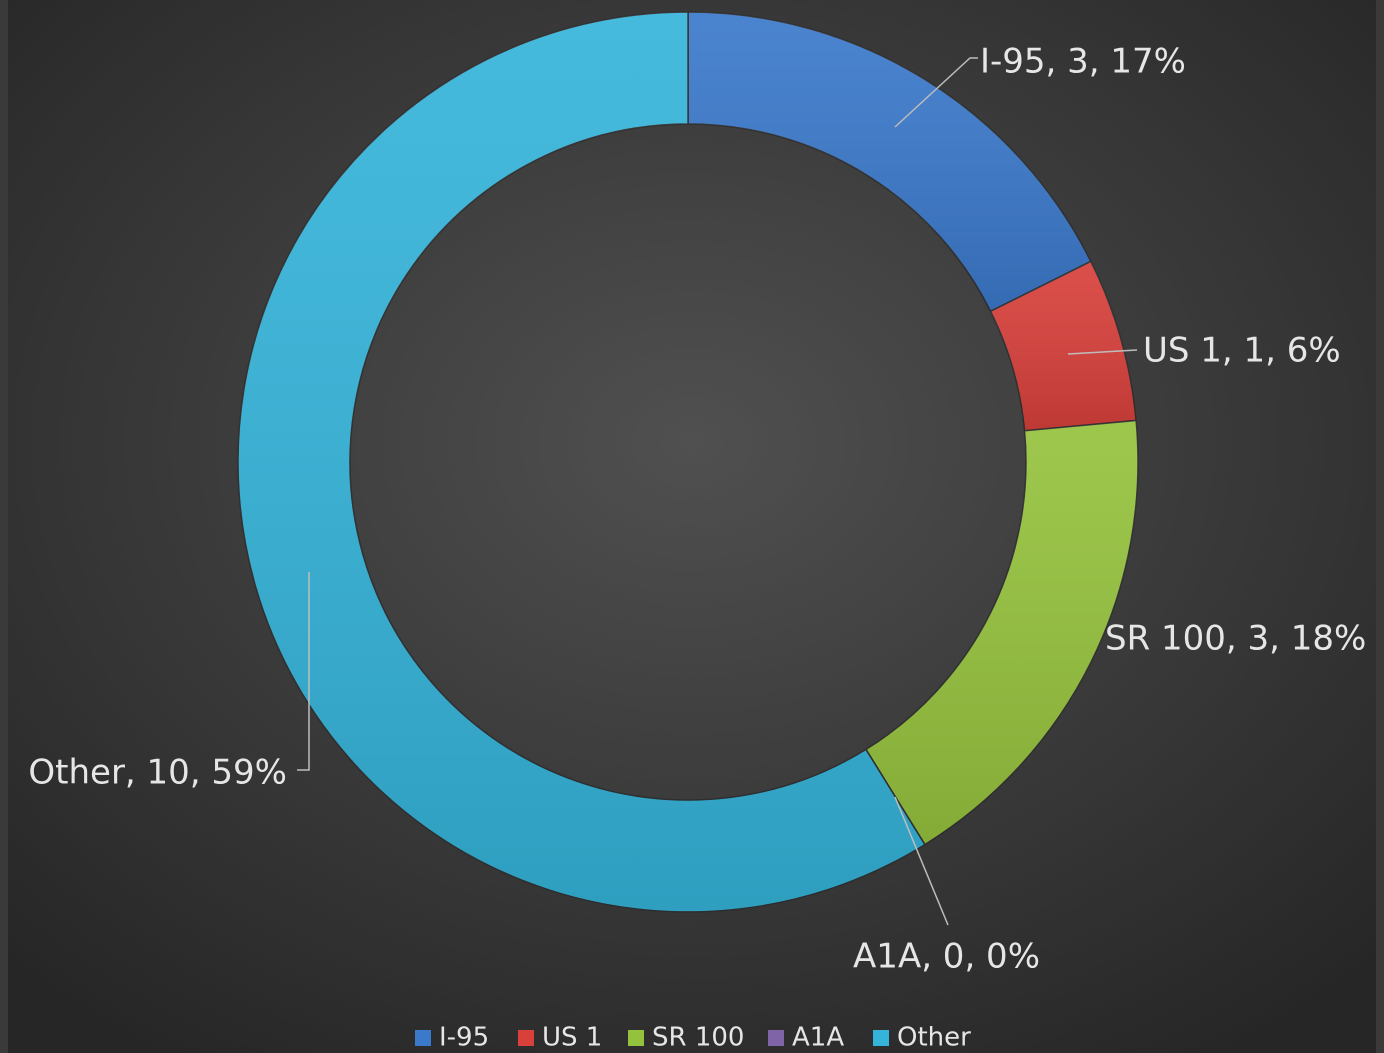 This screenshot has width=1384, height=1053. What do you see at coordinates (698, 1038) in the screenshot?
I see `legend-label: SR 100` at bounding box center [698, 1038].